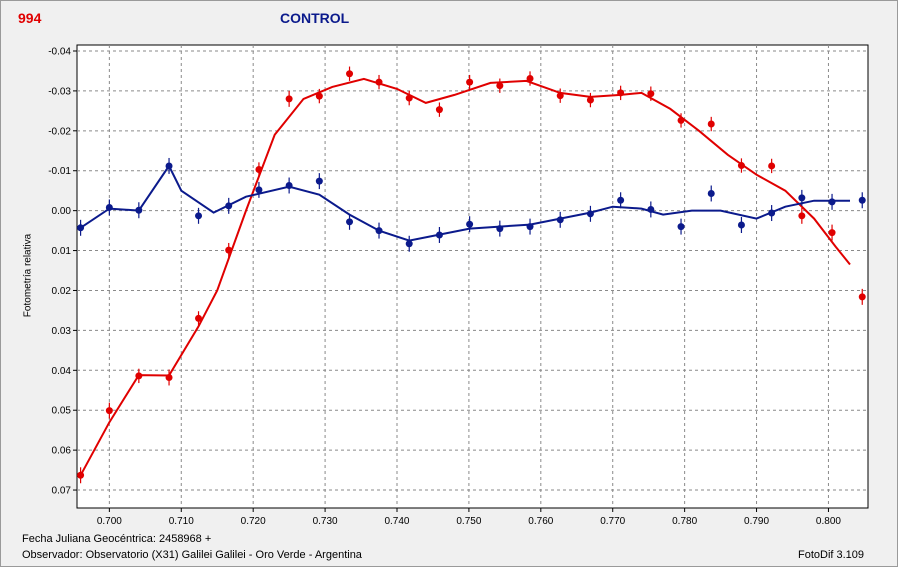 This screenshot has height=567, width=898. What do you see at coordinates (62, 491) in the screenshot?
I see `y-tick-label: 0.07` at bounding box center [62, 491].